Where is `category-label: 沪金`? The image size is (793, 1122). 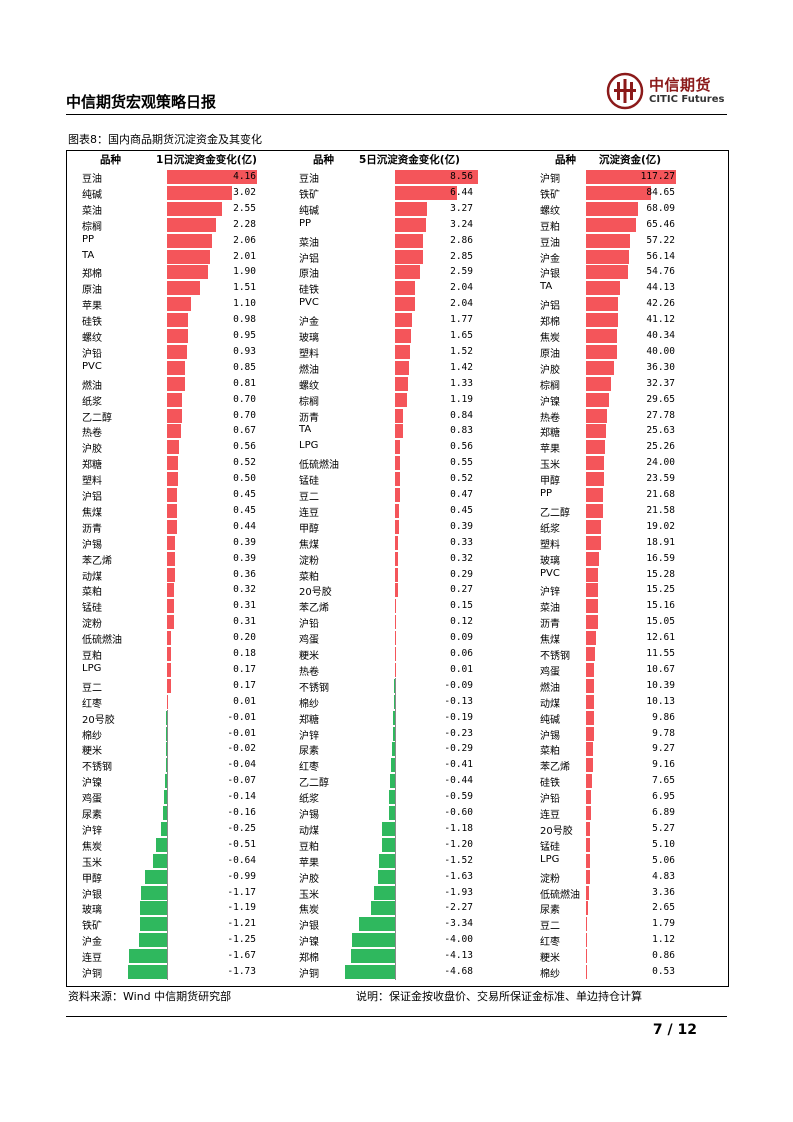
category-label: 沪金 is located at coordinates (92, 943).